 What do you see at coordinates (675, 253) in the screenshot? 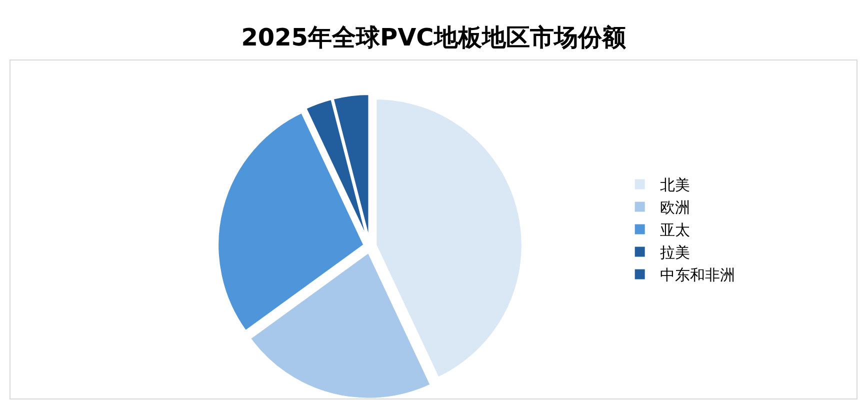
I see `legend-label: 拉美` at bounding box center [675, 253].